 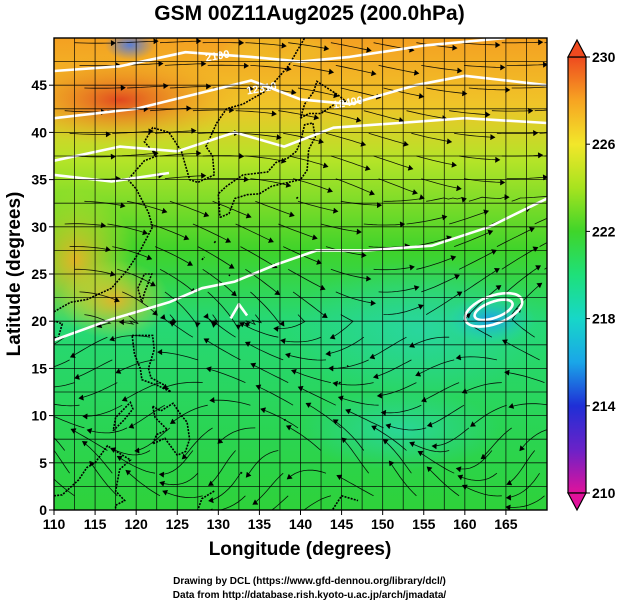 I want to click on x-axis-label: Longitude (degrees), so click(x=300, y=549).